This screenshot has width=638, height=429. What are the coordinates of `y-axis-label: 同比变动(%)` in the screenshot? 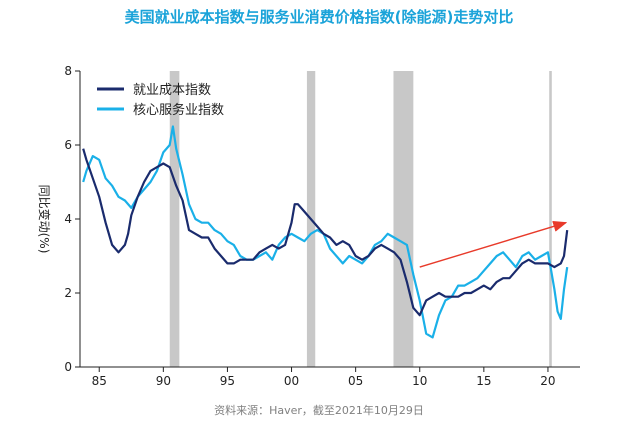 It's located at (44, 219).